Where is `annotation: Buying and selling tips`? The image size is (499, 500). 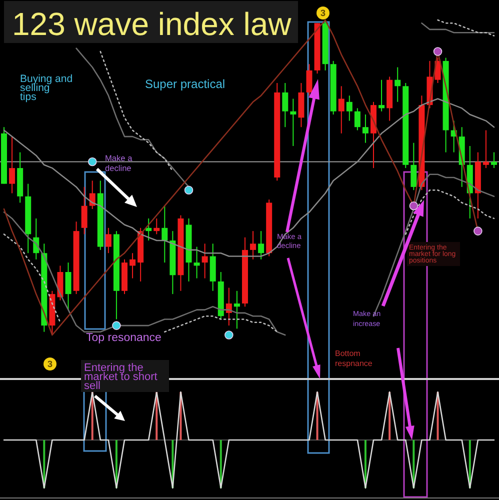
annotation: Buying and selling tips is located at coordinates (46, 88).